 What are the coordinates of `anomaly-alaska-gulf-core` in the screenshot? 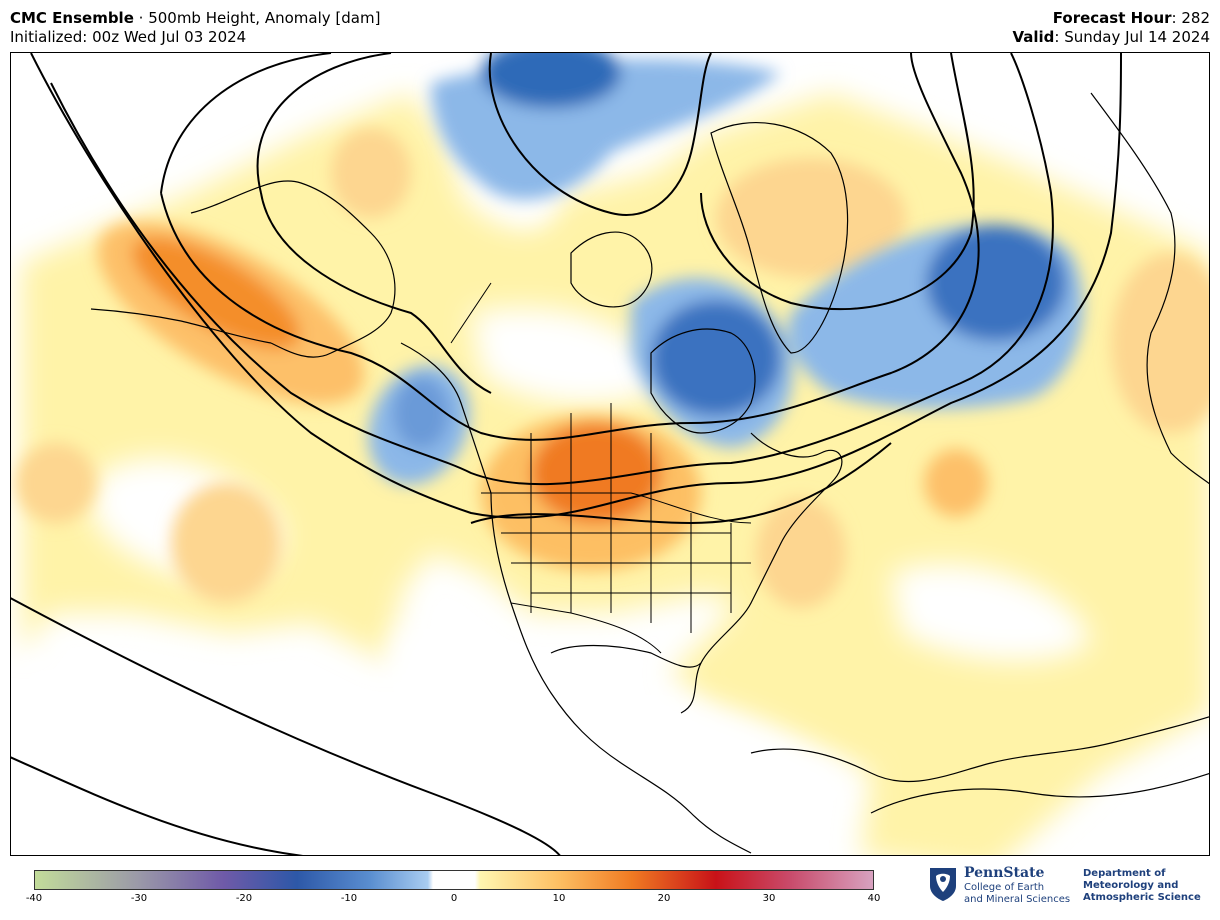 It's located at (216, 293).